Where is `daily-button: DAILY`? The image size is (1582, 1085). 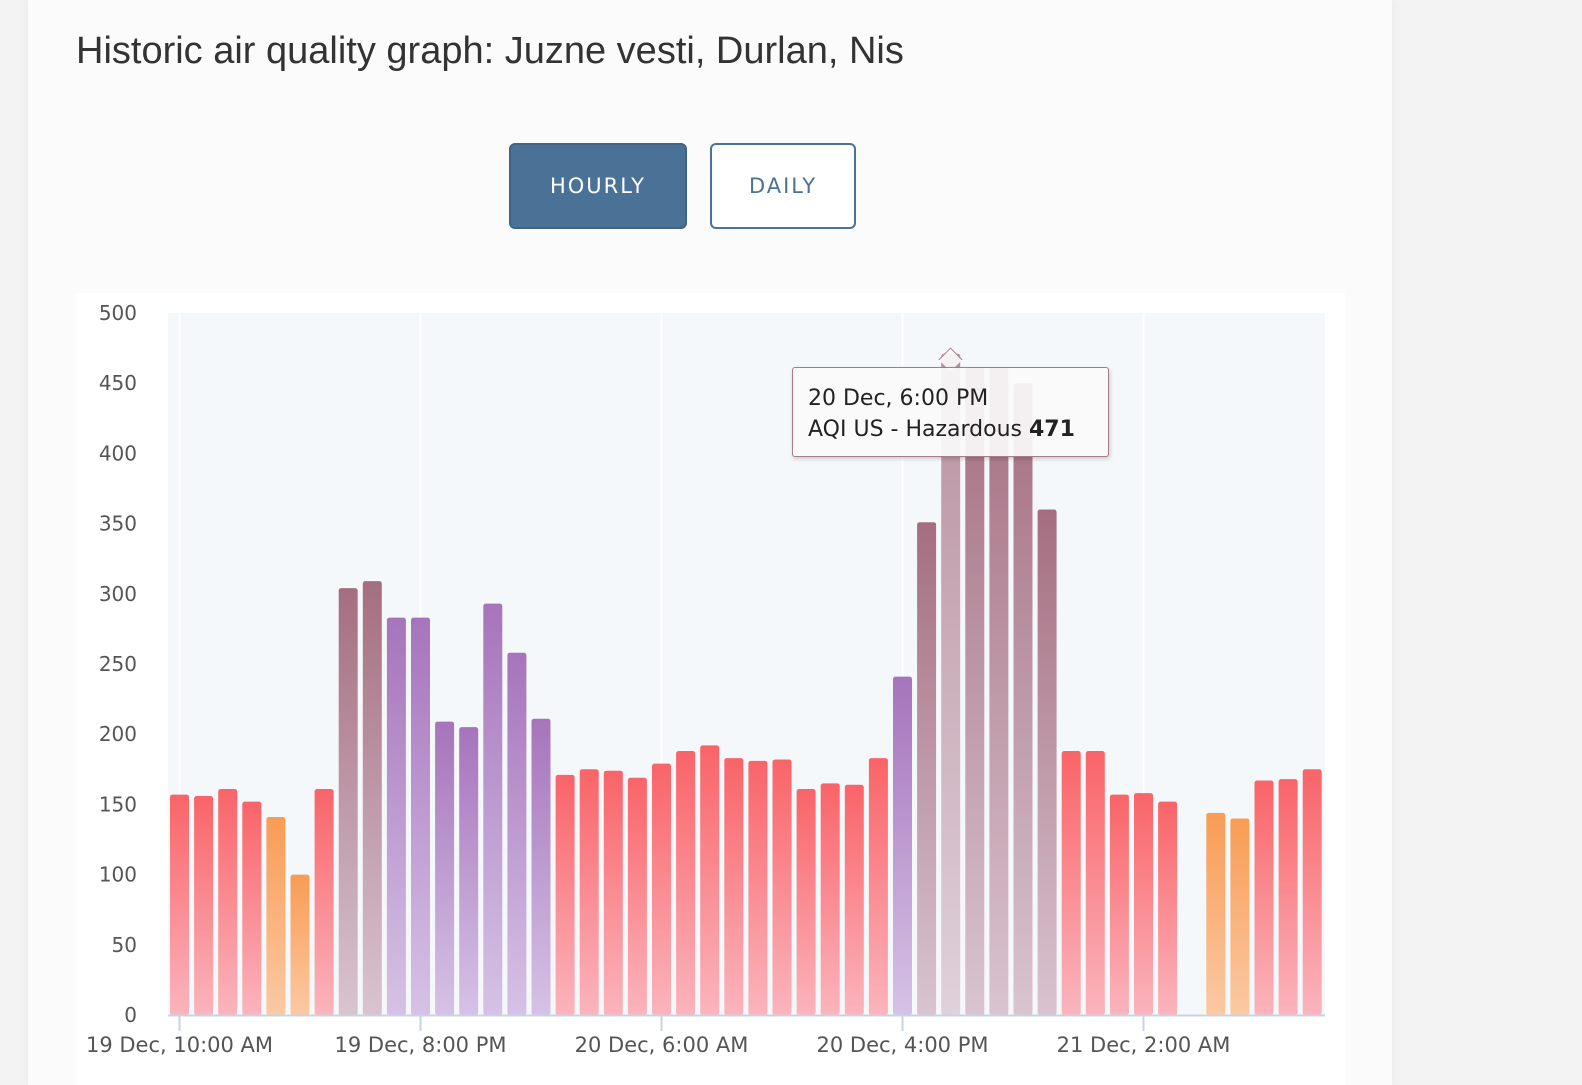 daily-button: DAILY is located at coordinates (783, 186).